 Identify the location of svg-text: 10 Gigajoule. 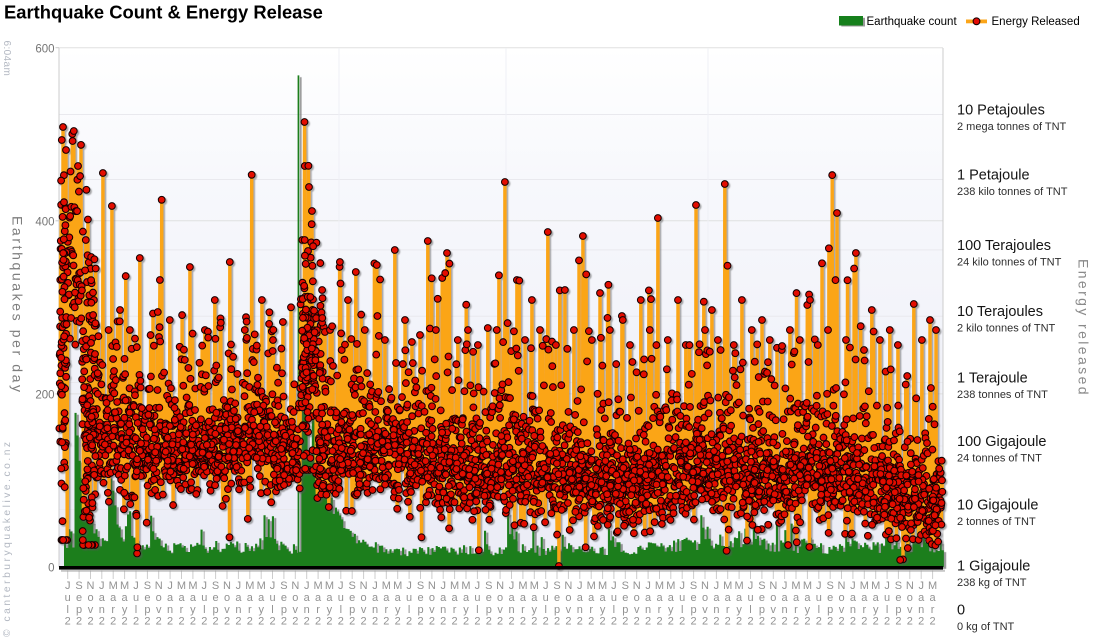
(997, 506).